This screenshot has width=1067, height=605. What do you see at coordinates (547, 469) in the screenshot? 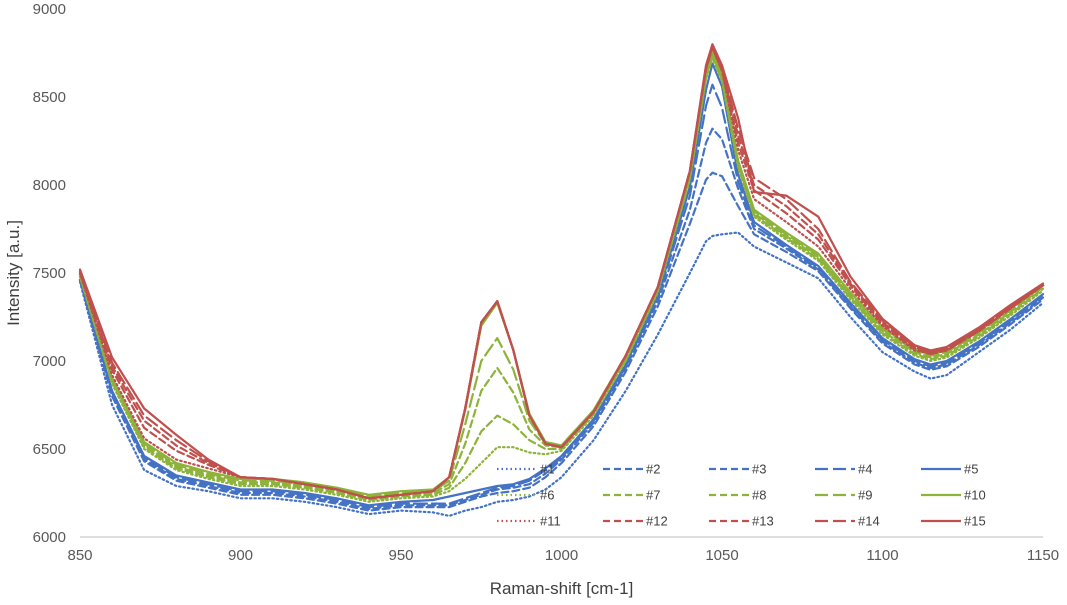
I see `legend-label-1: #1` at bounding box center [547, 469].